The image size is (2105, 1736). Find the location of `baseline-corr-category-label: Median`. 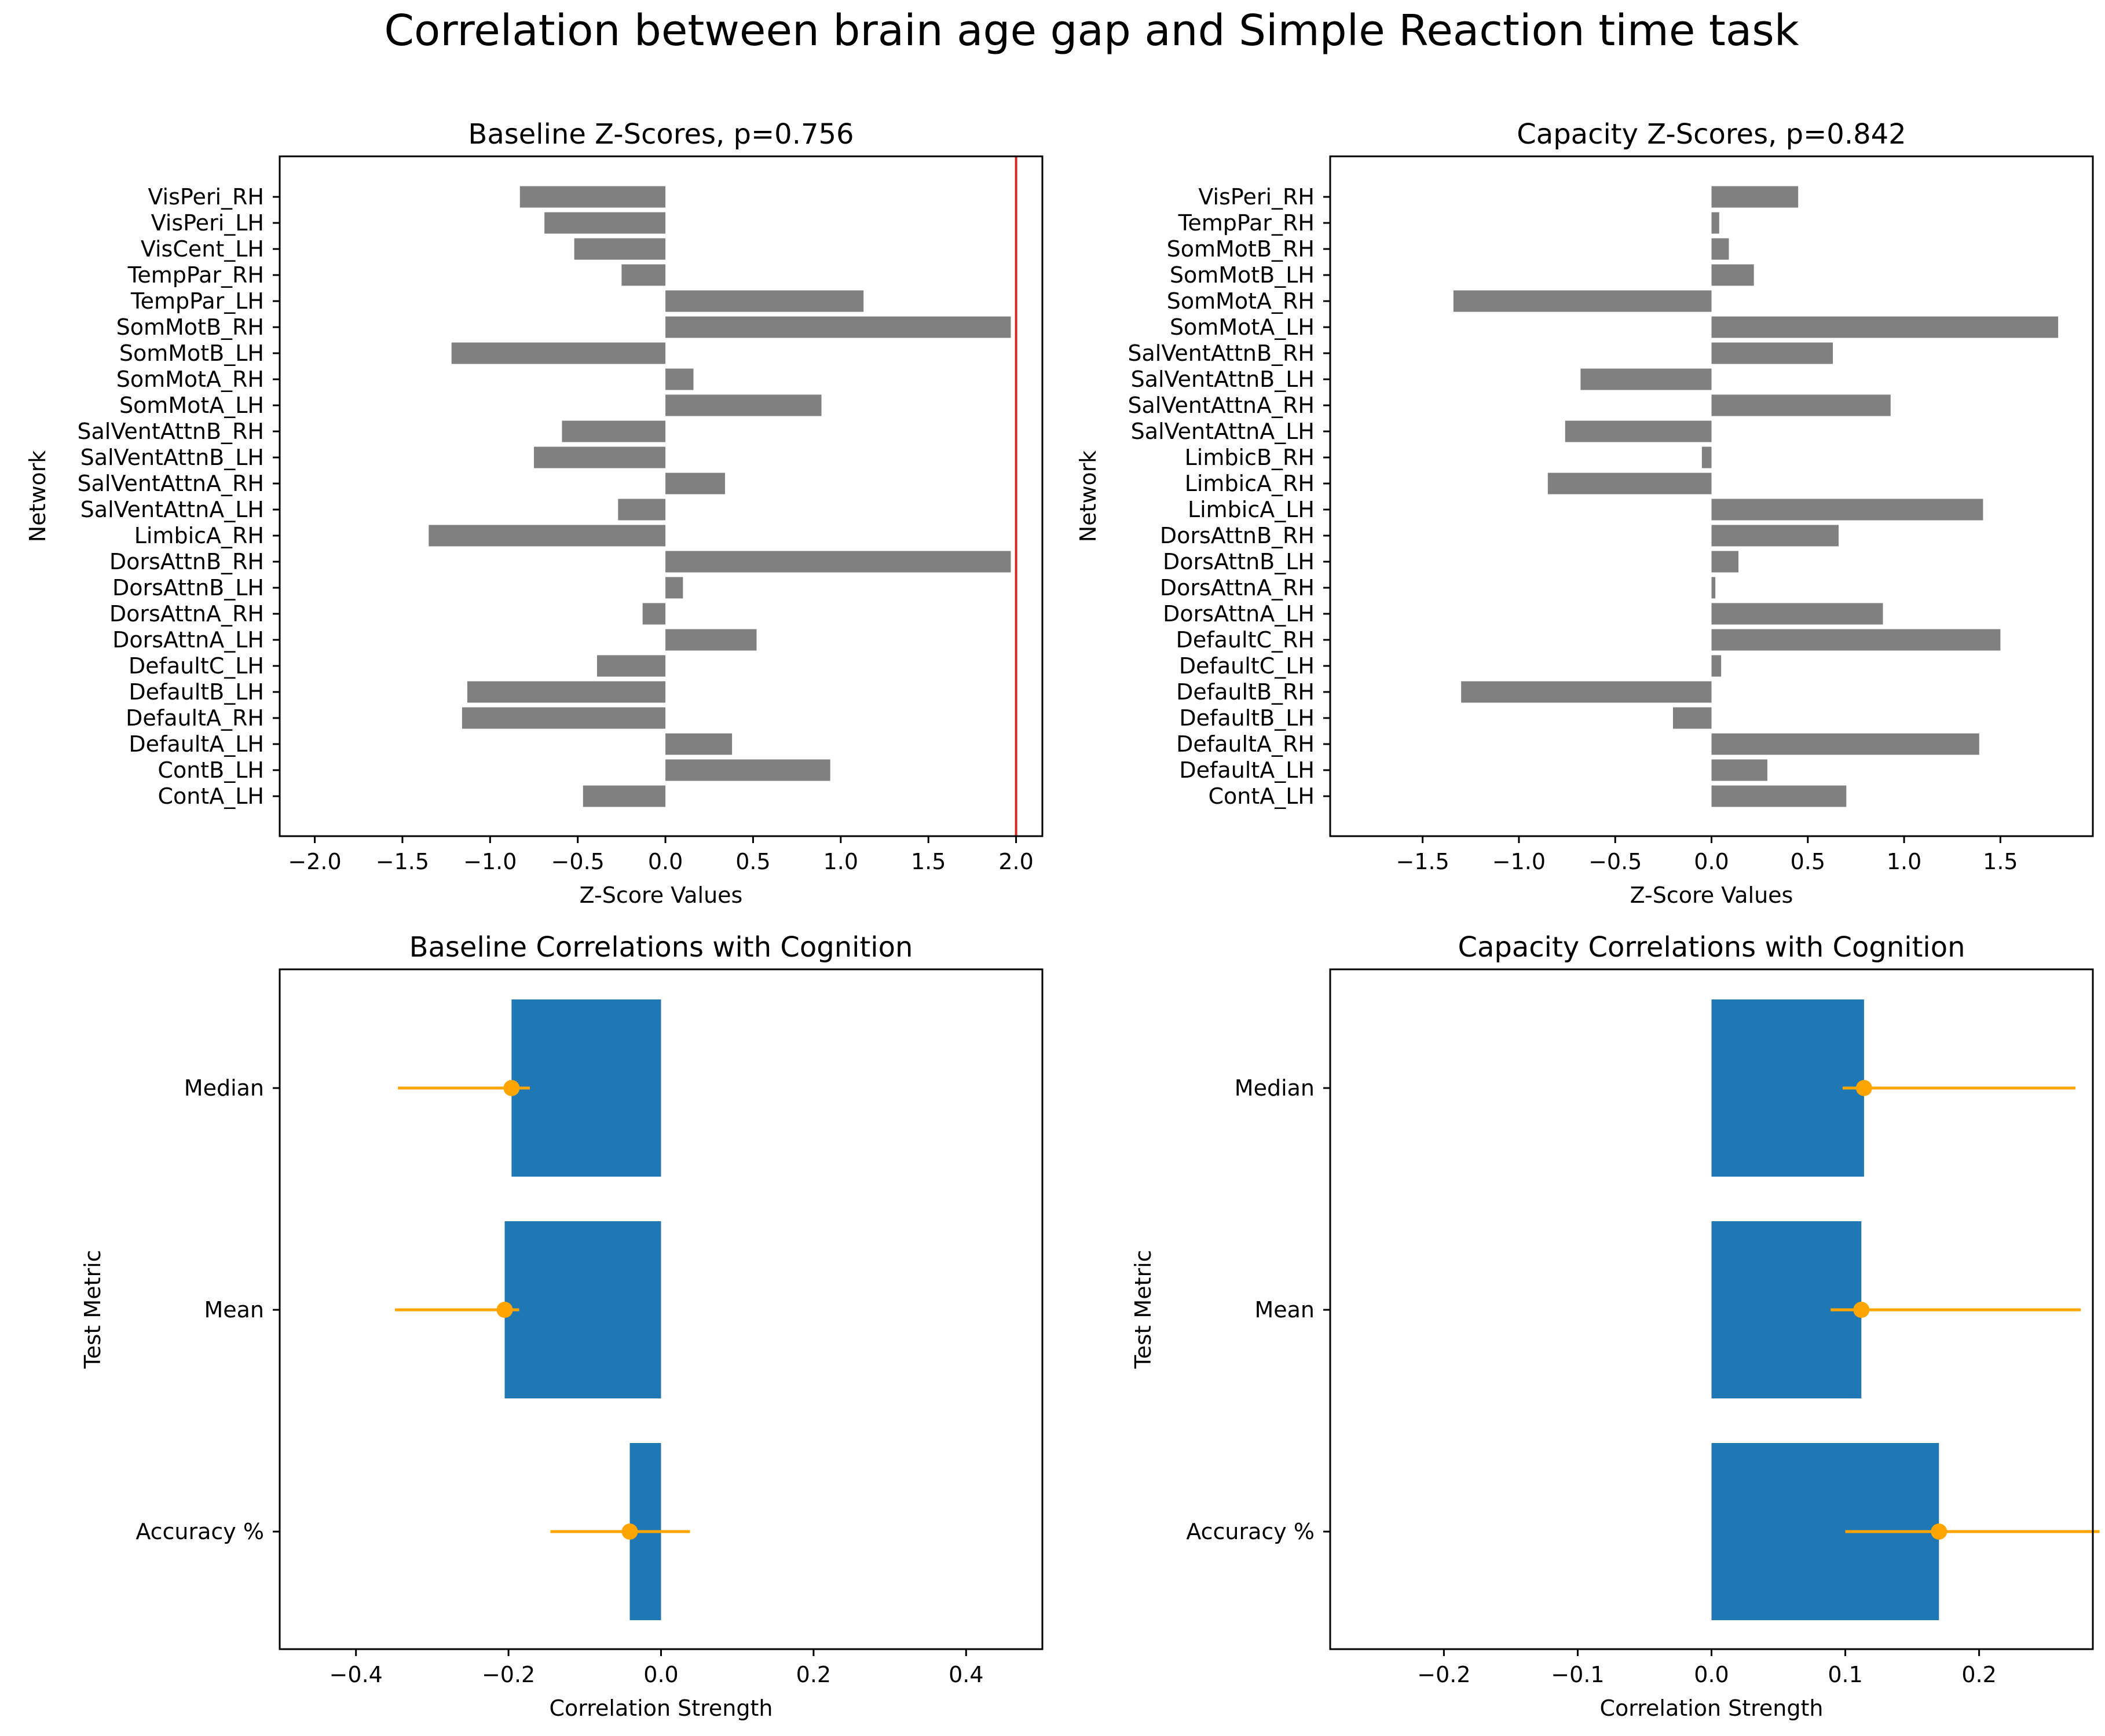

baseline-corr-category-label: Median is located at coordinates (224, 1088).